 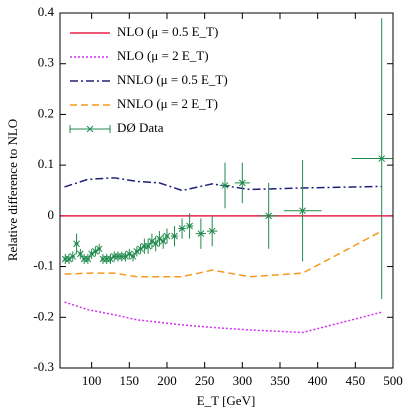 I want to click on y-tick-label: 0.3, so click(x=46, y=62).